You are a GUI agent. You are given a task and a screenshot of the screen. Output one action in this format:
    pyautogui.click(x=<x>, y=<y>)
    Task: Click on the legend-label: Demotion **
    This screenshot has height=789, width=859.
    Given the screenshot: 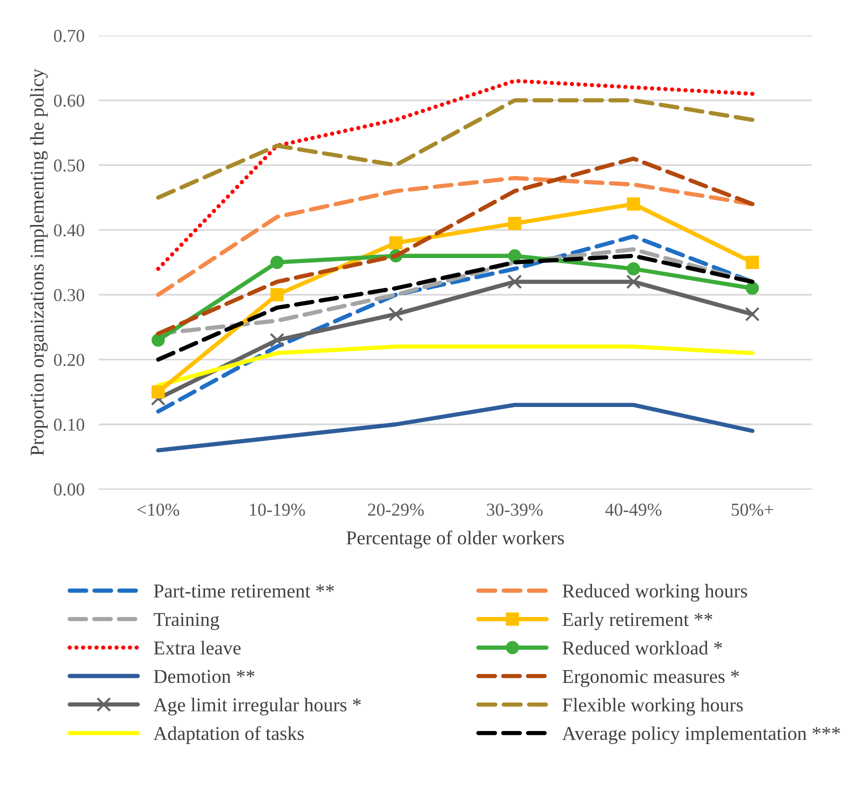 What is the action you would take?
    pyautogui.click(x=204, y=676)
    